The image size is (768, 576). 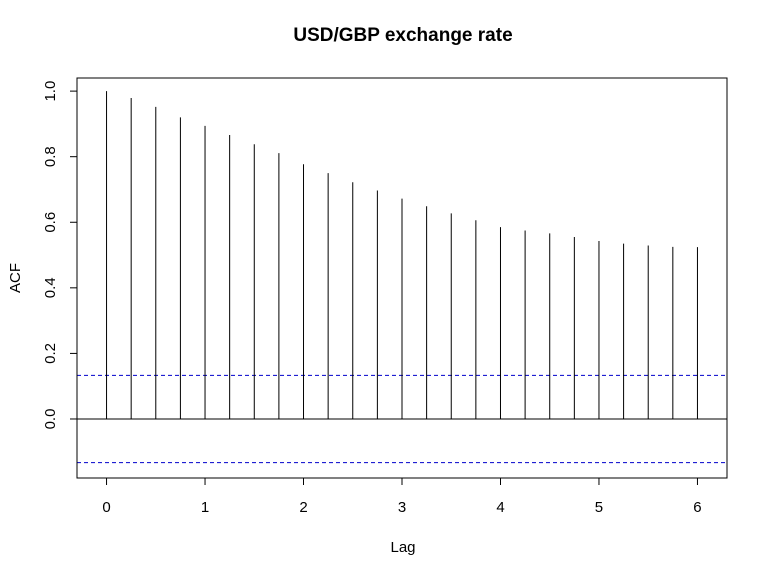 I want to click on x-tick-label: 0, so click(x=106, y=507).